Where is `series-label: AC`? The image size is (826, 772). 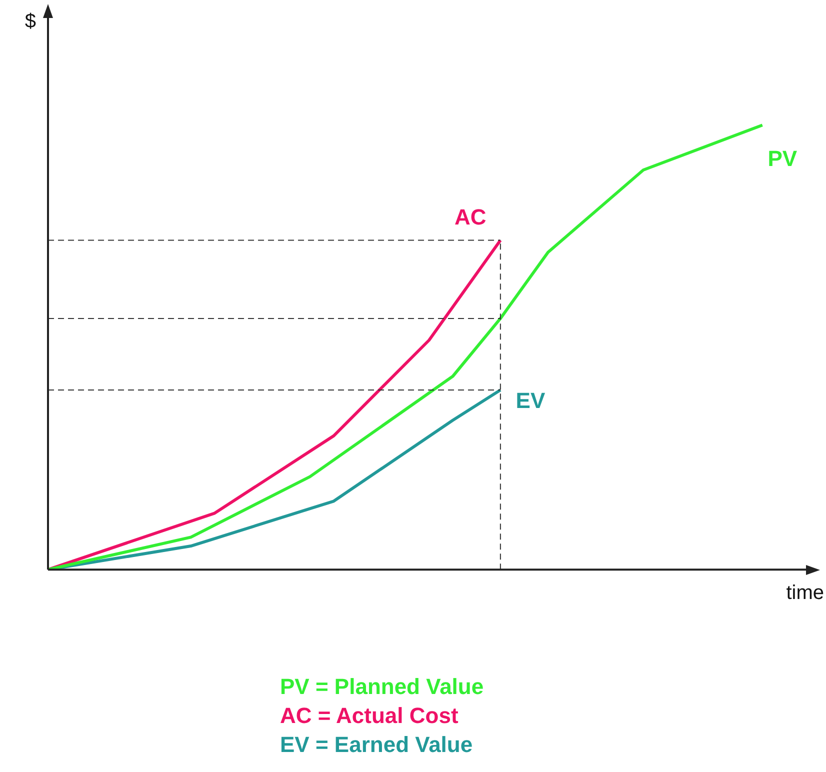
series-label: AC is located at coordinates (470, 217).